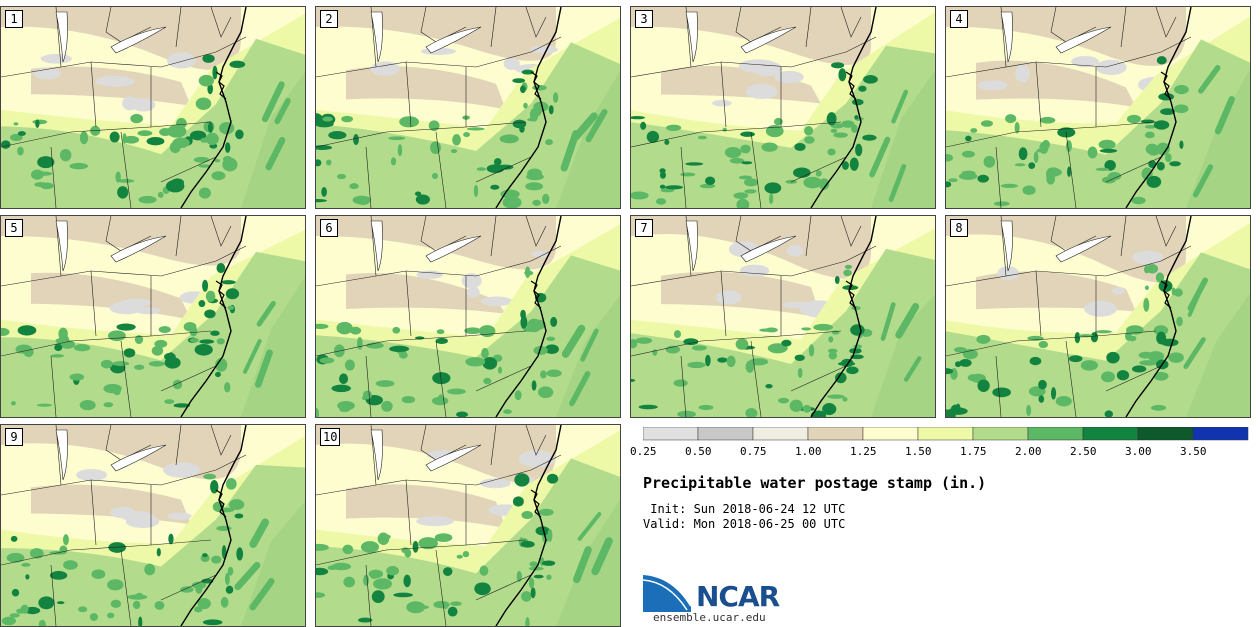  Describe the element at coordinates (644, 19) in the screenshot. I see `panel-label: 3` at that location.